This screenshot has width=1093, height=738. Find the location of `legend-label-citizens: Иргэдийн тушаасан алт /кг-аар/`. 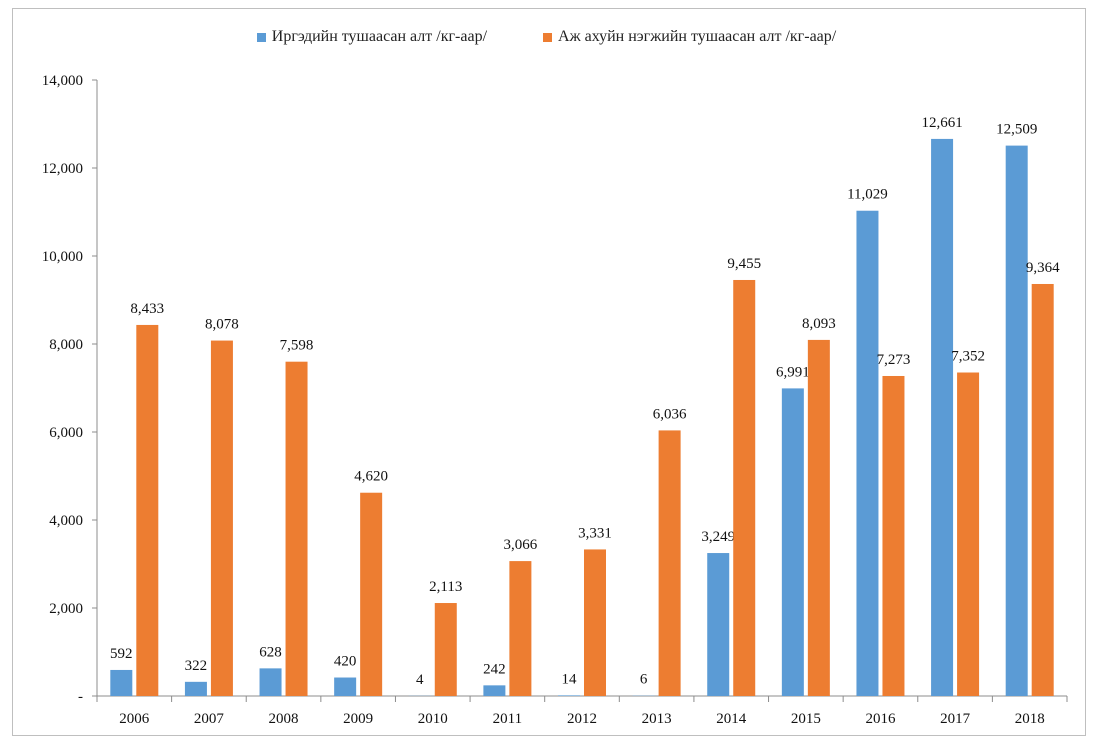

legend-label-citizens: Иргэдийн тушаасан алт /кг-аар/ is located at coordinates (379, 36).